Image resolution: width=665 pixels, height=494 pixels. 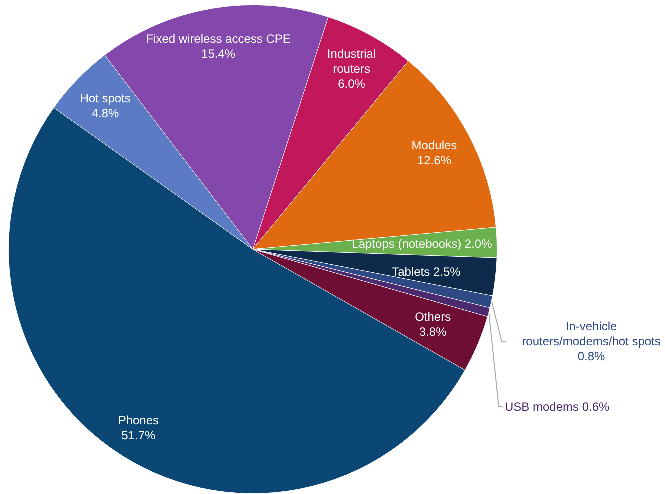 What do you see at coordinates (105, 99) in the screenshot?
I see `slice-label: Hot spots` at bounding box center [105, 99].